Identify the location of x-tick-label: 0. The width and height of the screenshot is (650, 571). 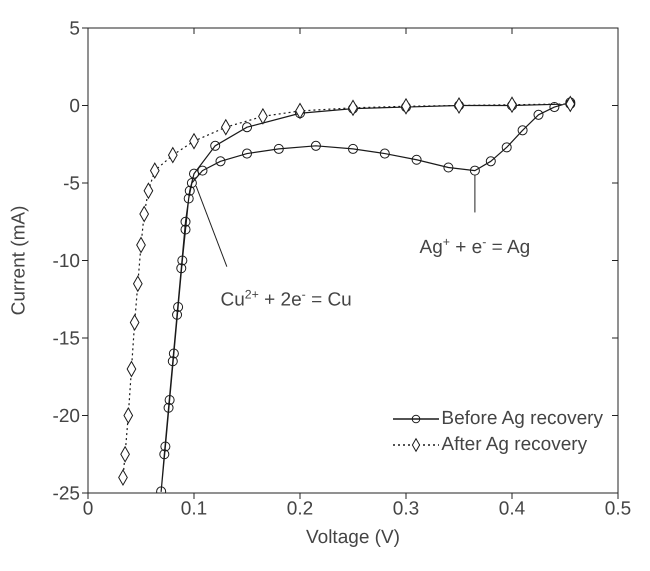
(88, 509).